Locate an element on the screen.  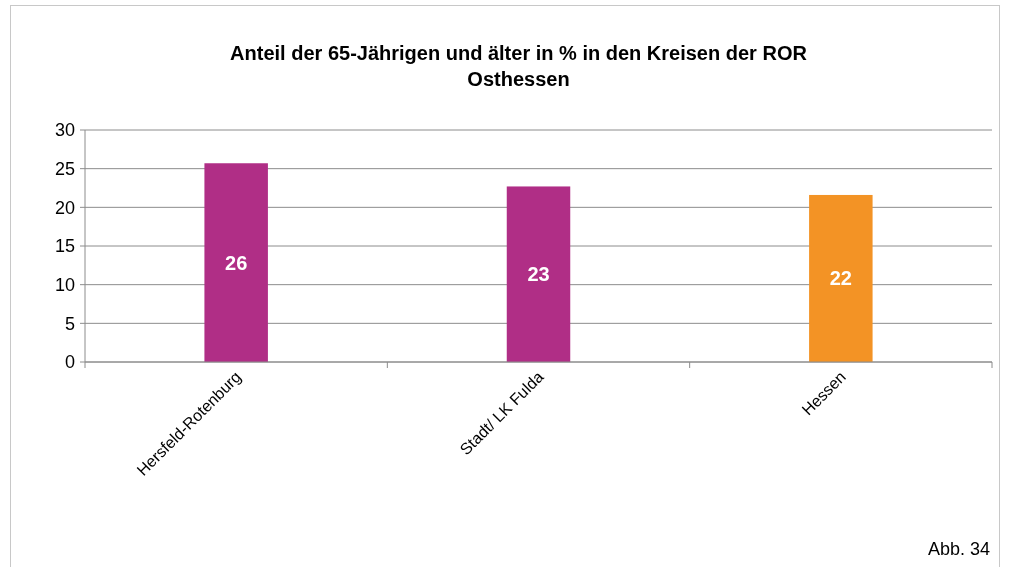
caption: Abb. 34 is located at coordinates (958, 549).